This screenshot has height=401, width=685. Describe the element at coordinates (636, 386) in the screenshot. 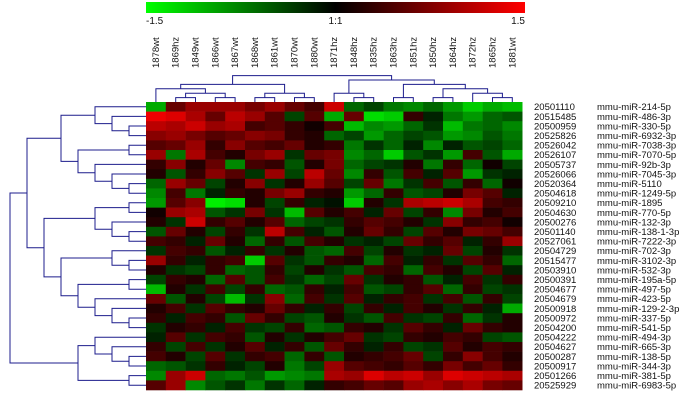

I see `row-name-label: mmu-miR-6983-5p` at that location.